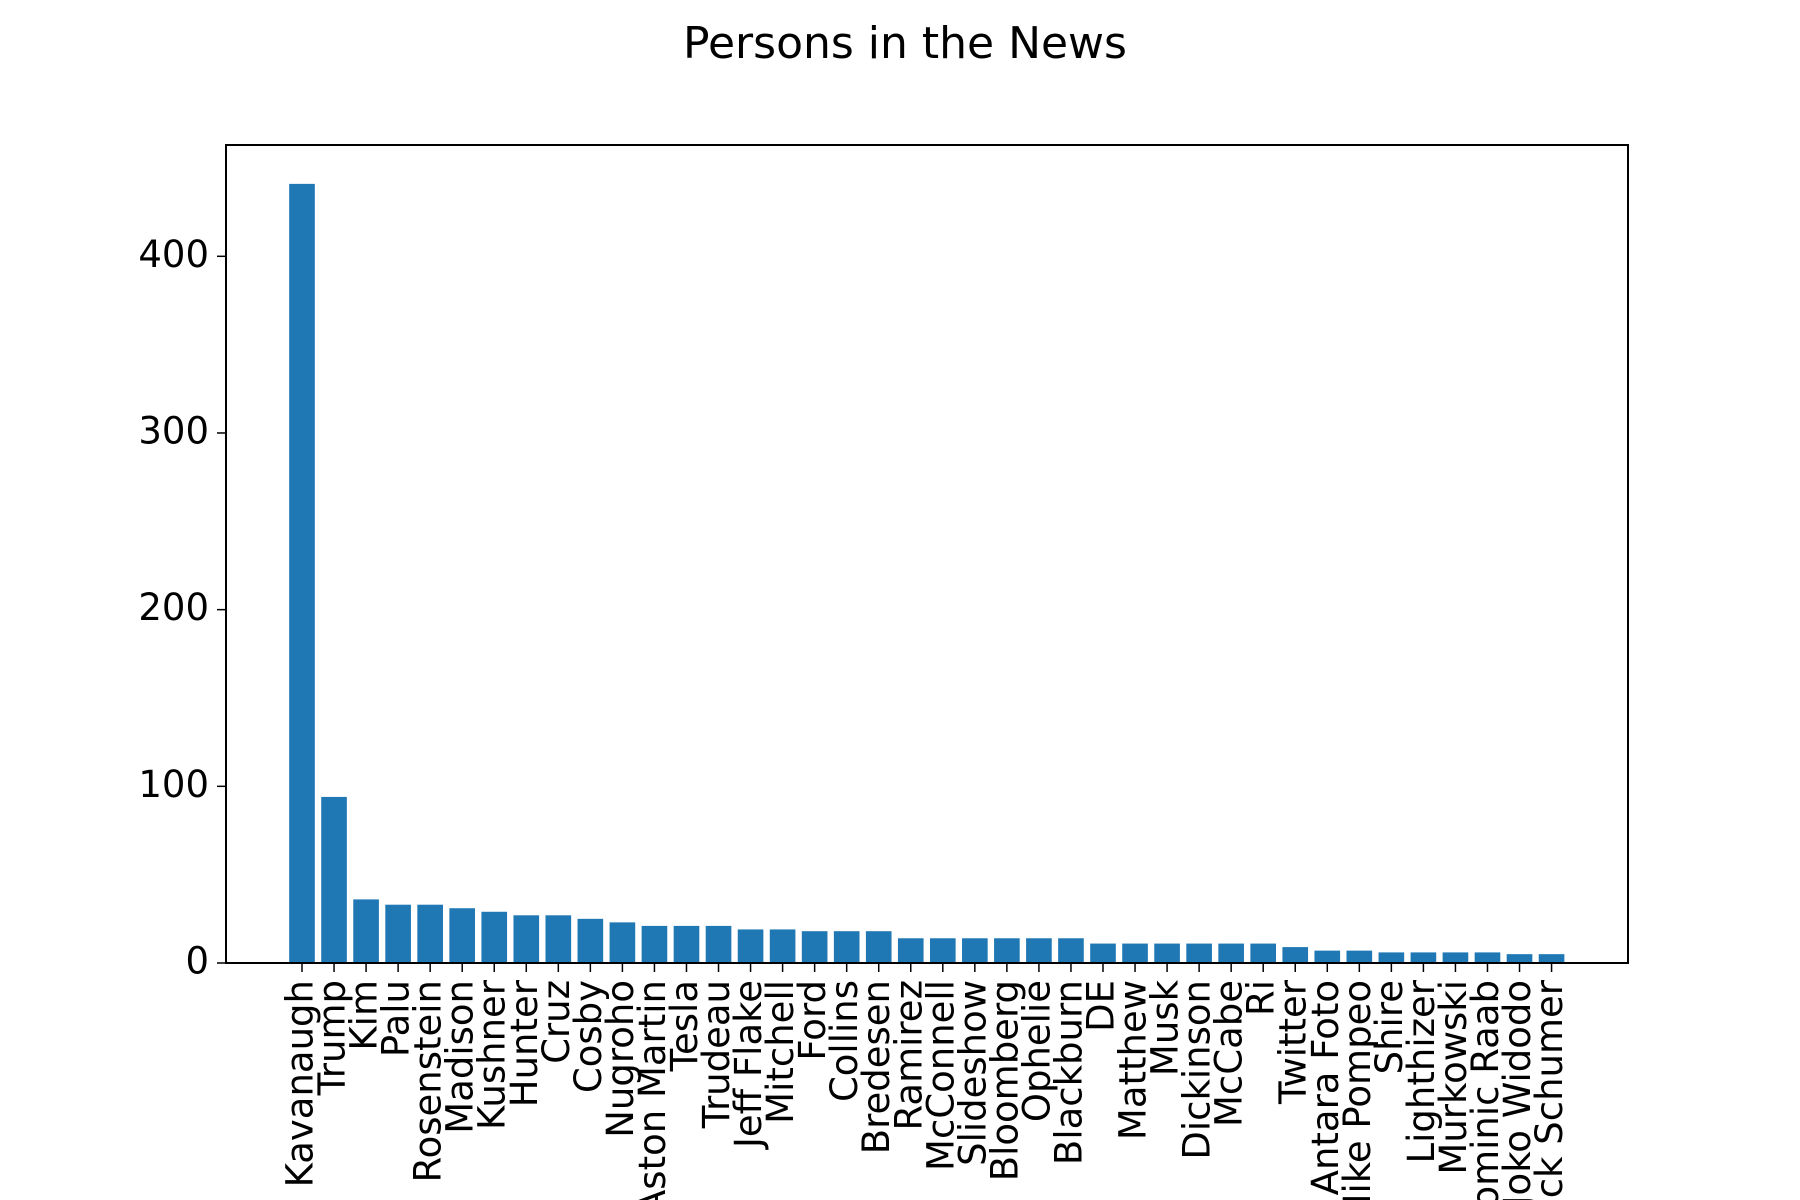  I want to click on x-tick-label: Madison, so click(460, 1057).